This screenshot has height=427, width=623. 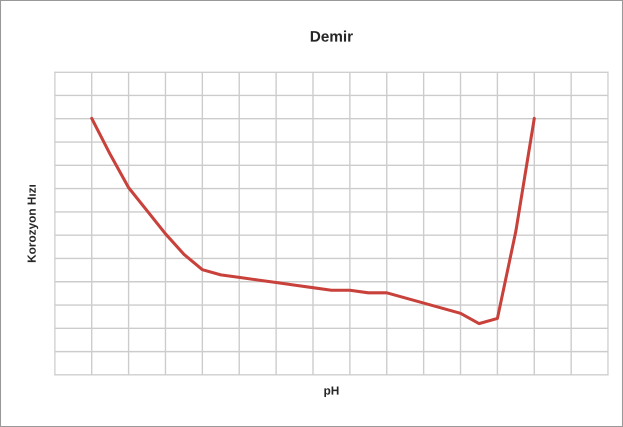 What do you see at coordinates (331, 36) in the screenshot?
I see `chart-title: Demir` at bounding box center [331, 36].